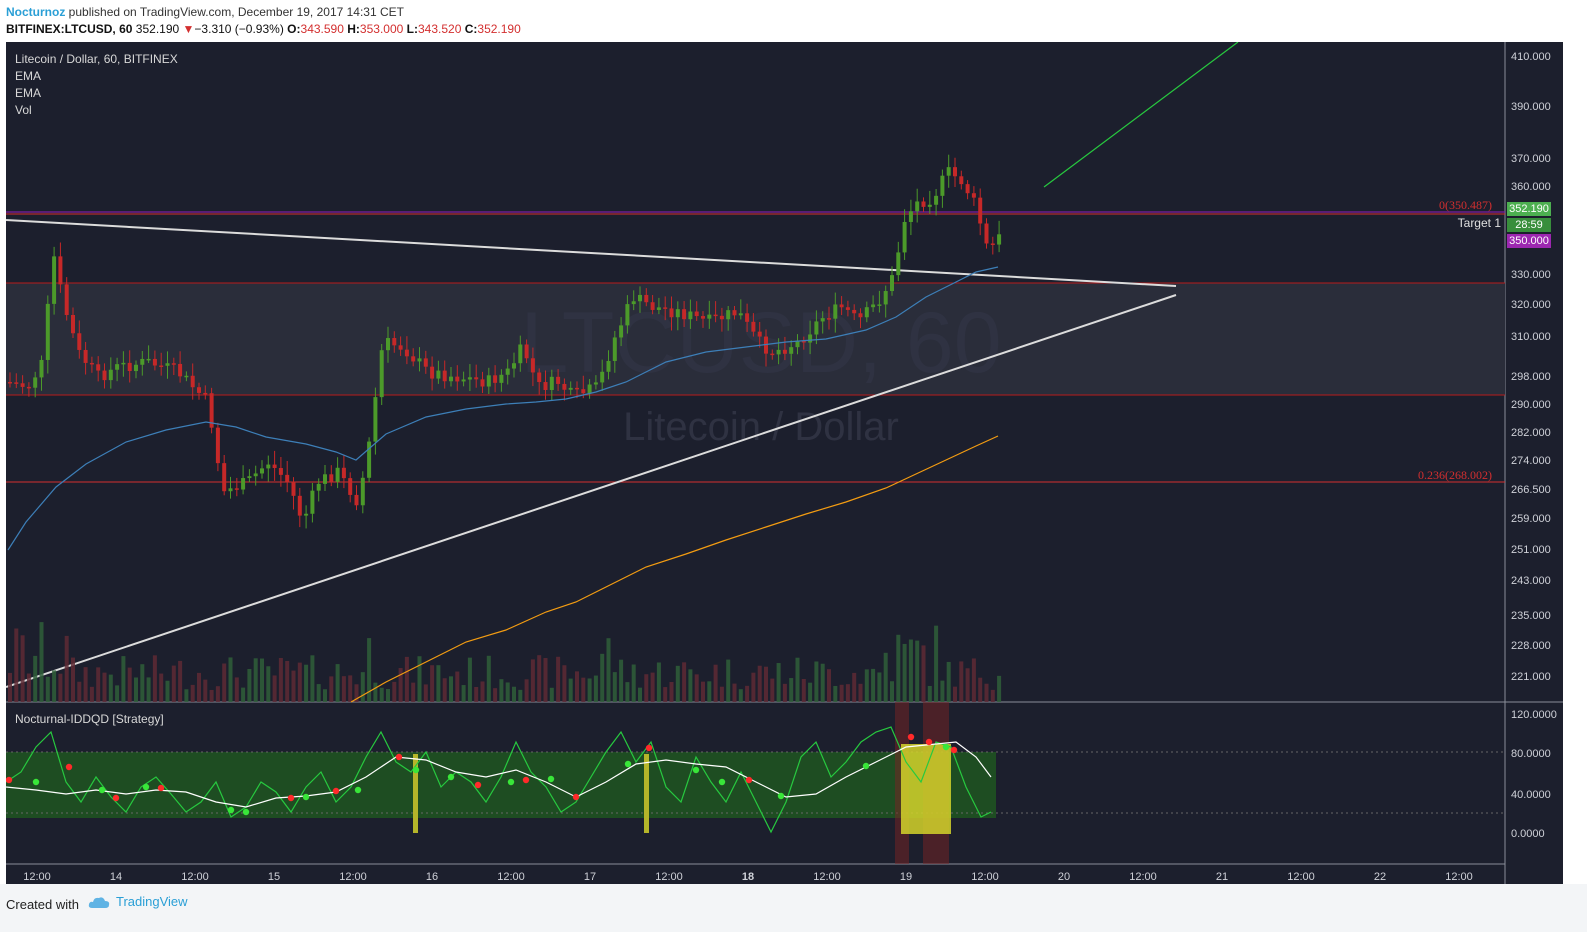 The image size is (1587, 932). I want to click on countdown-tag: 28:59, so click(1529, 225).